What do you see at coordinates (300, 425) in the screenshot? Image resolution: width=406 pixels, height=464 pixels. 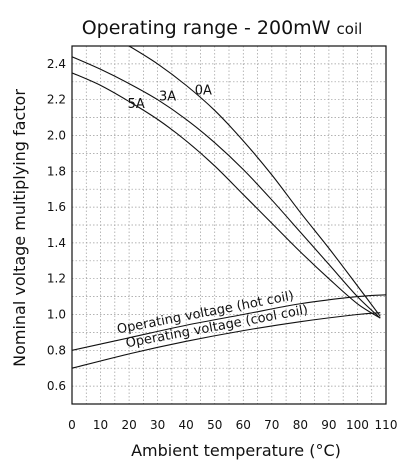 I see `x-tick-label: 80` at bounding box center [300, 425].